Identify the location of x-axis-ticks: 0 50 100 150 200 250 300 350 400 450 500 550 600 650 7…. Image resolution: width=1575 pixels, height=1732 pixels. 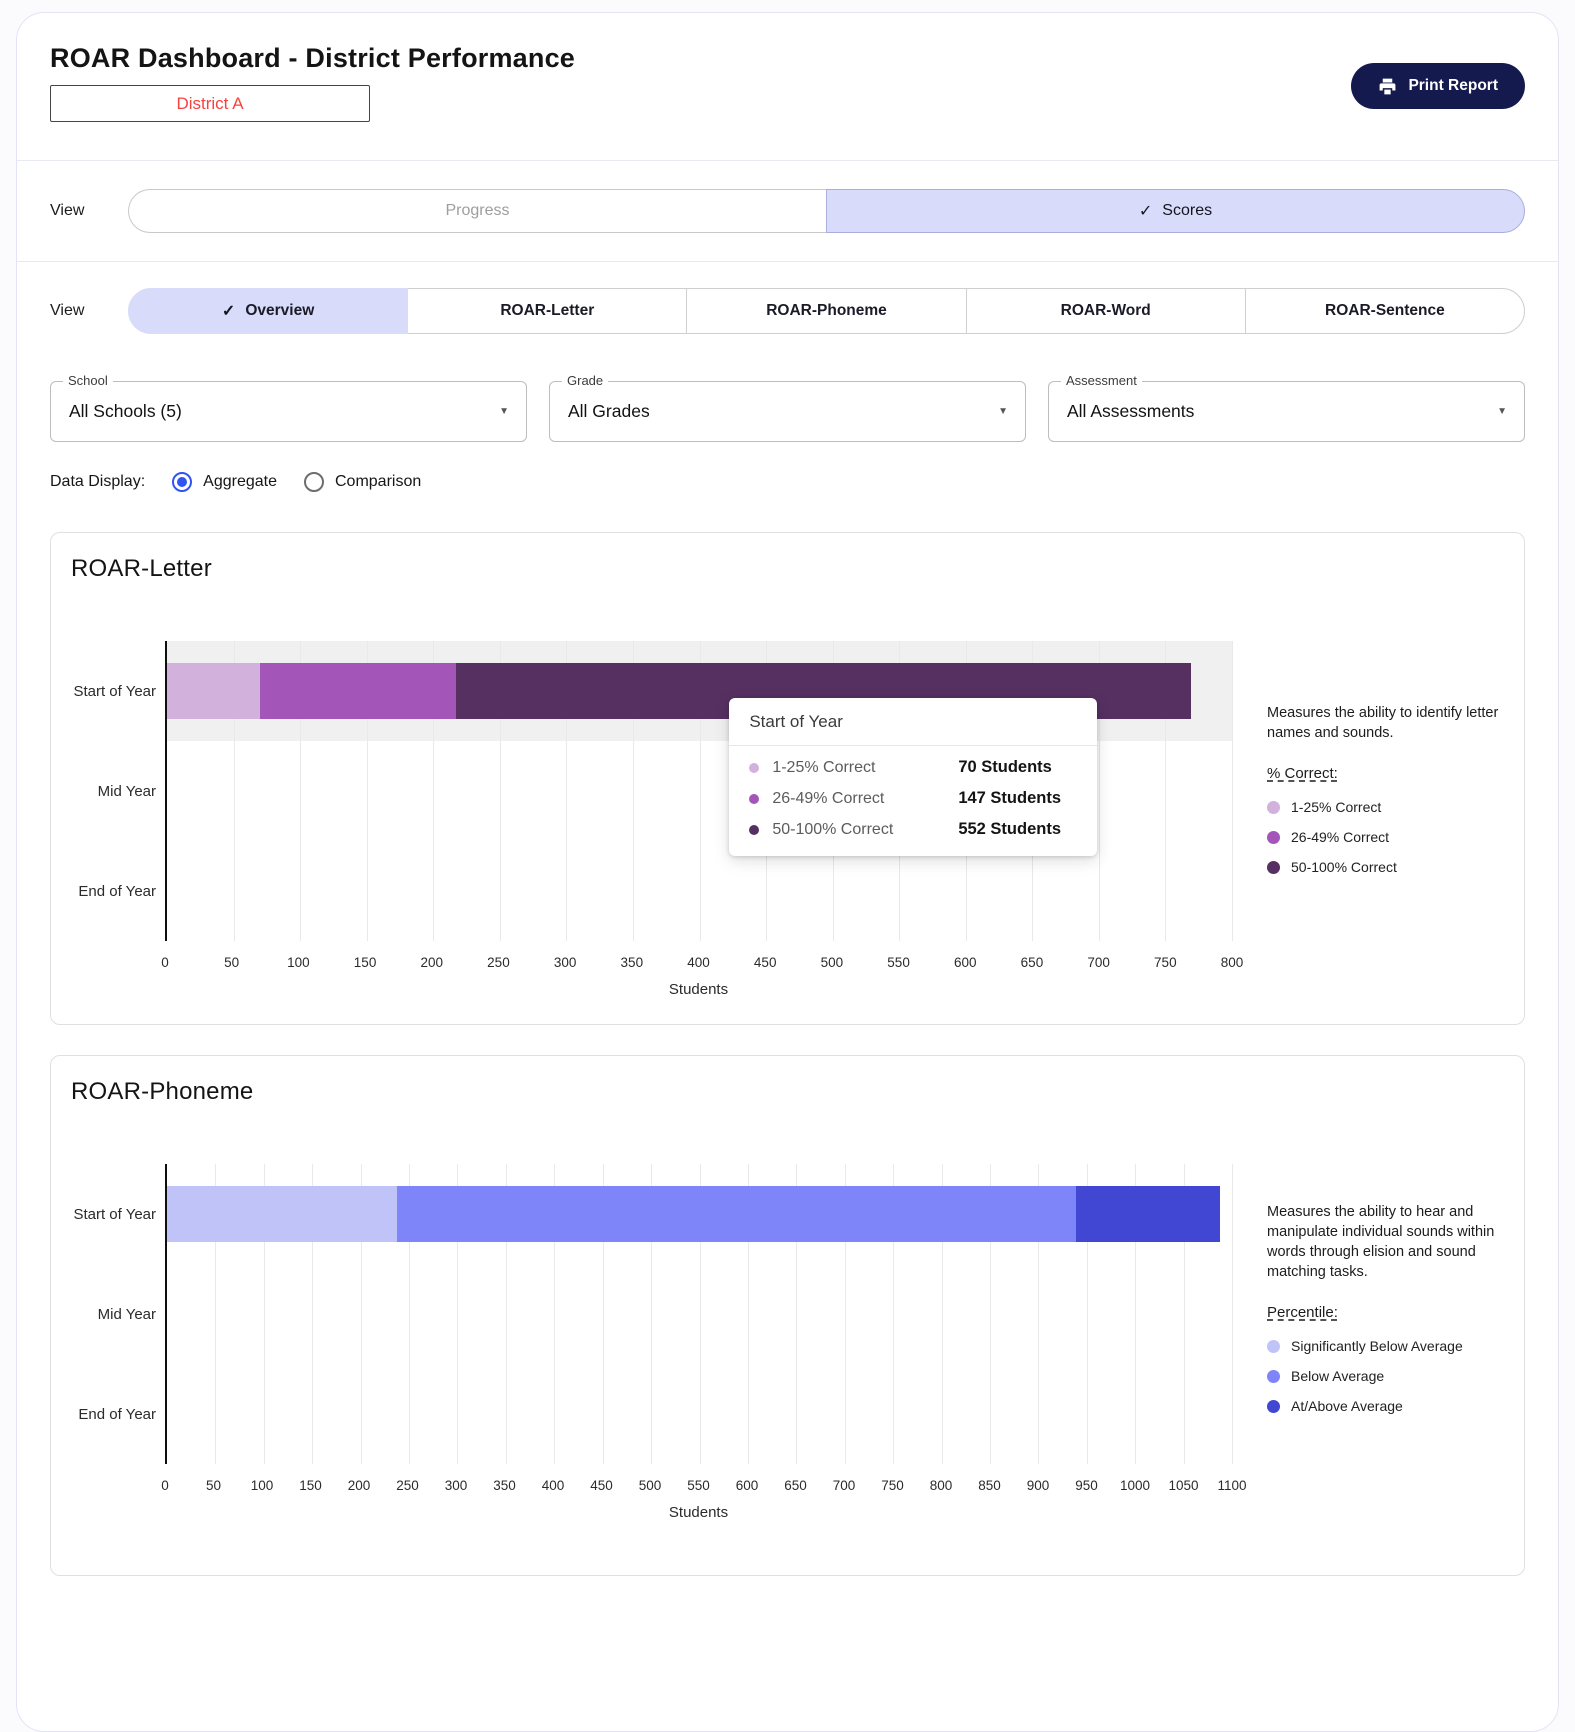
(703, 1487).